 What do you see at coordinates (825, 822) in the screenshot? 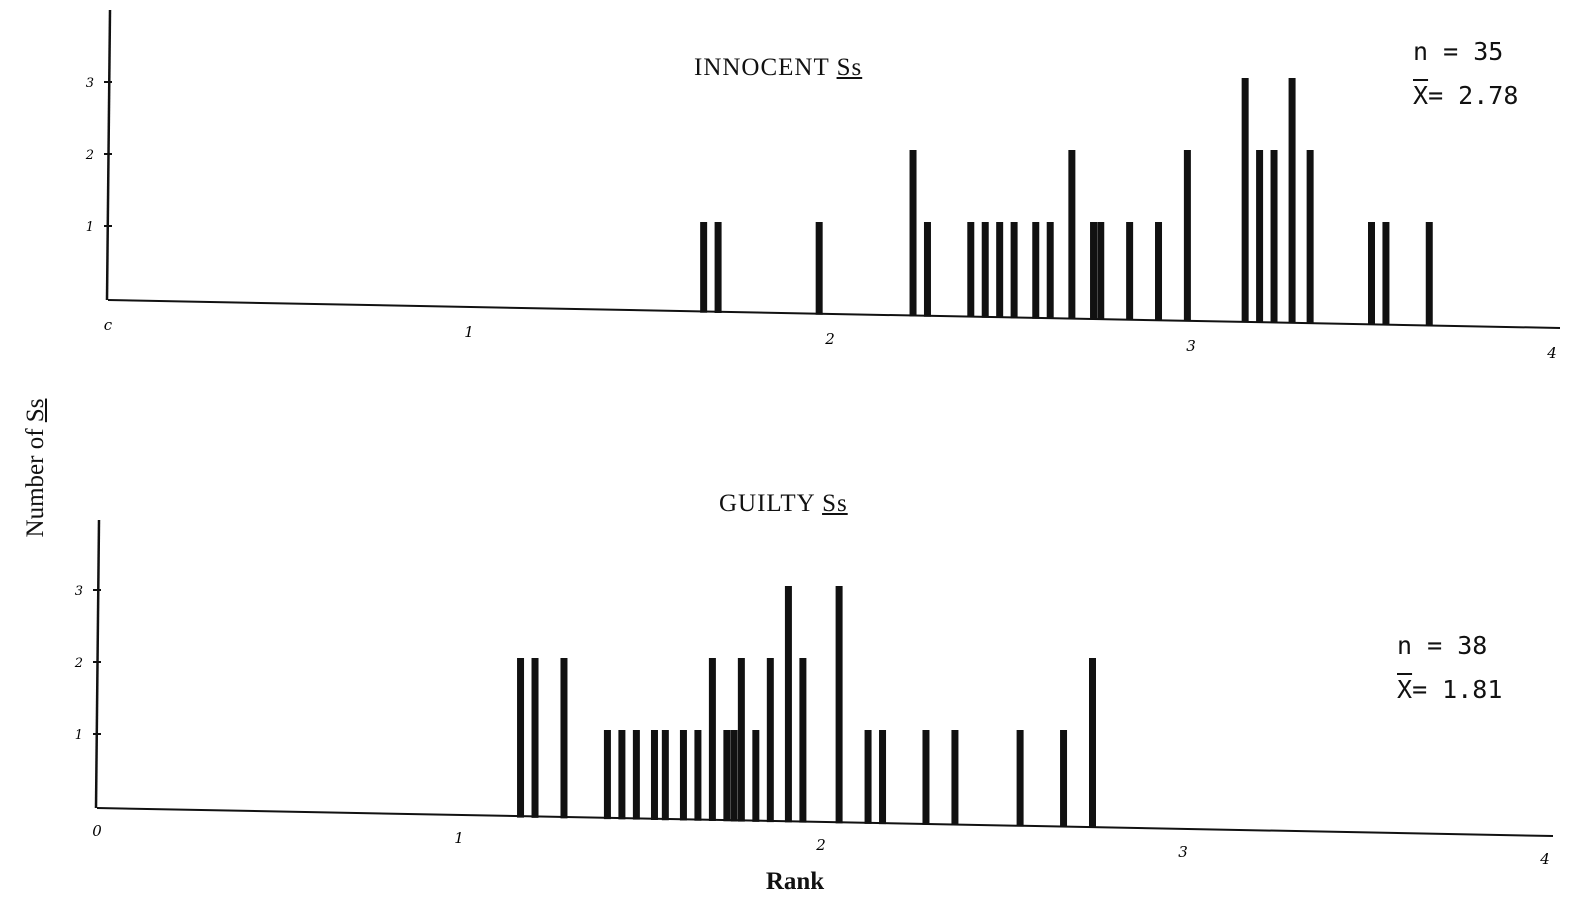
I see `guilty-x-axis` at bounding box center [825, 822].